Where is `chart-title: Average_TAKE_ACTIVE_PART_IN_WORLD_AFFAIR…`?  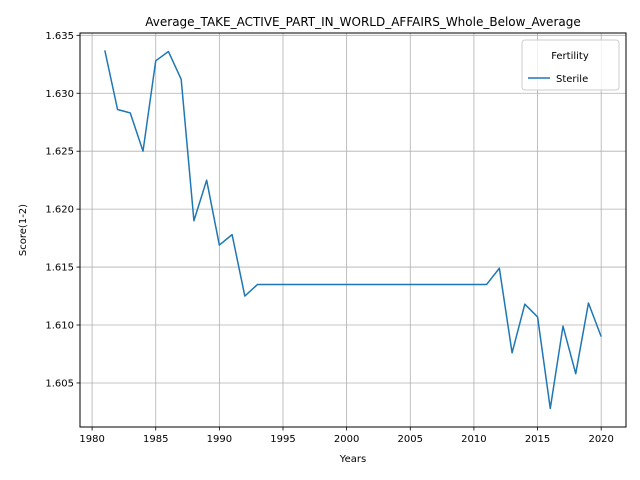 chart-title: Average_TAKE_ACTIVE_PART_IN_WORLD_AFFAIR… is located at coordinates (362, 22).